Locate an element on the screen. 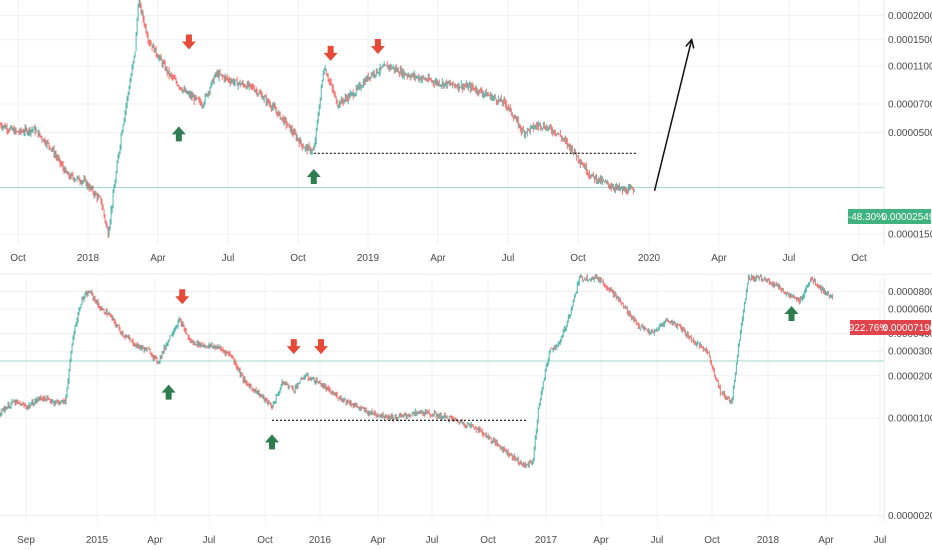 The width and height of the screenshot is (932, 550). top-markers is located at coordinates (278, 109).